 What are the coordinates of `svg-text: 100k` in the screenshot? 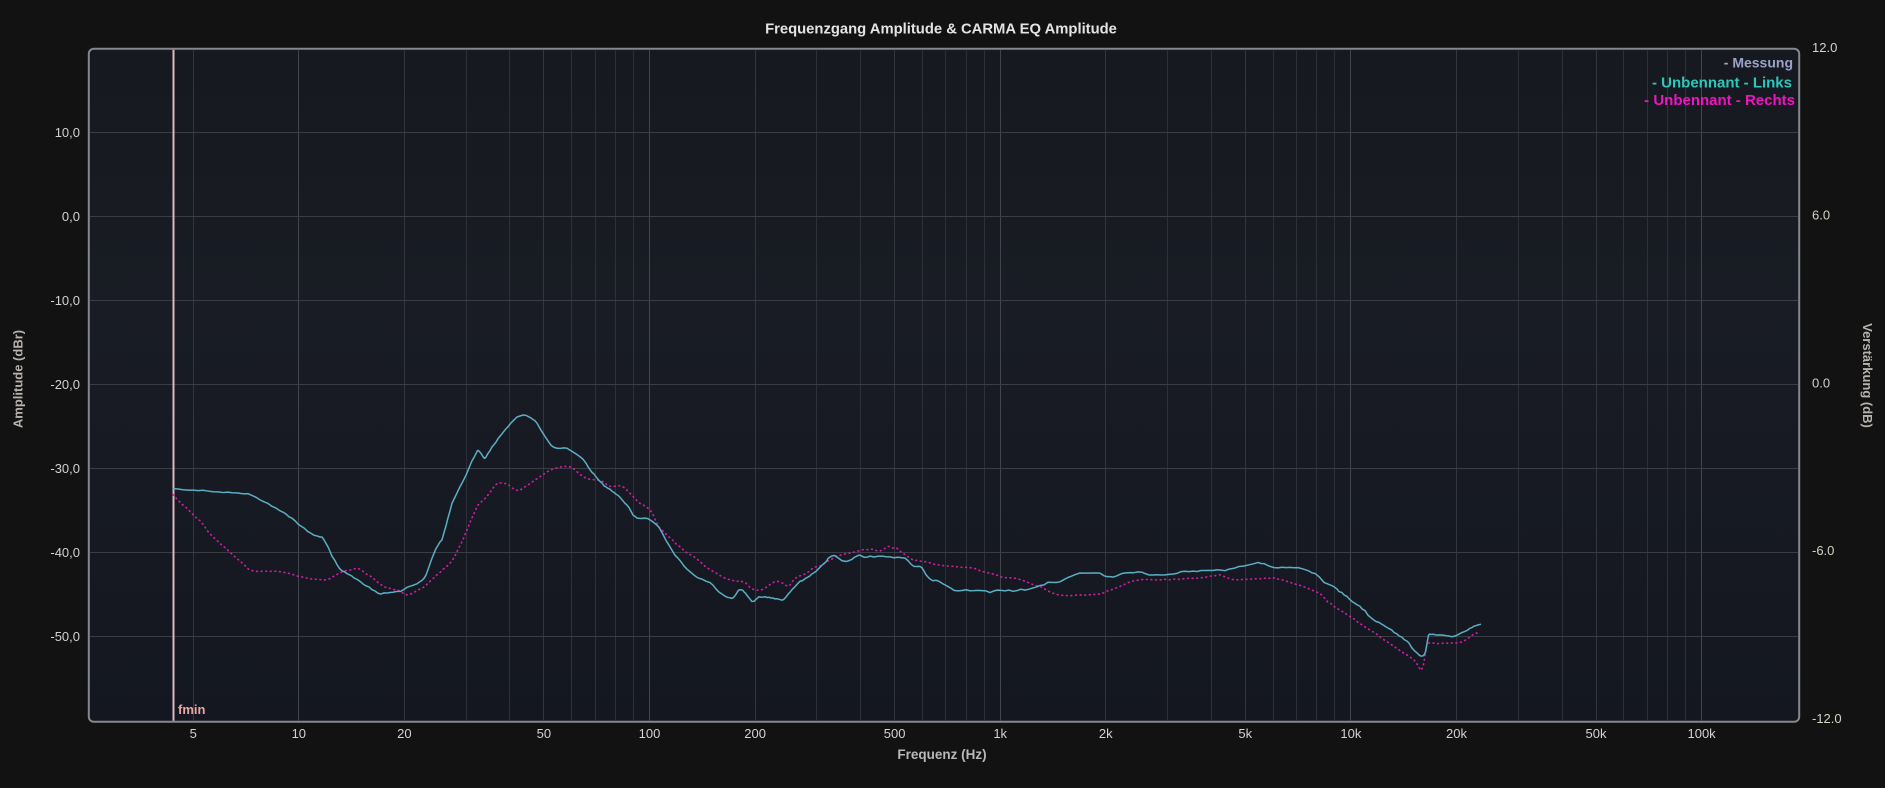 It's located at (1701, 733).